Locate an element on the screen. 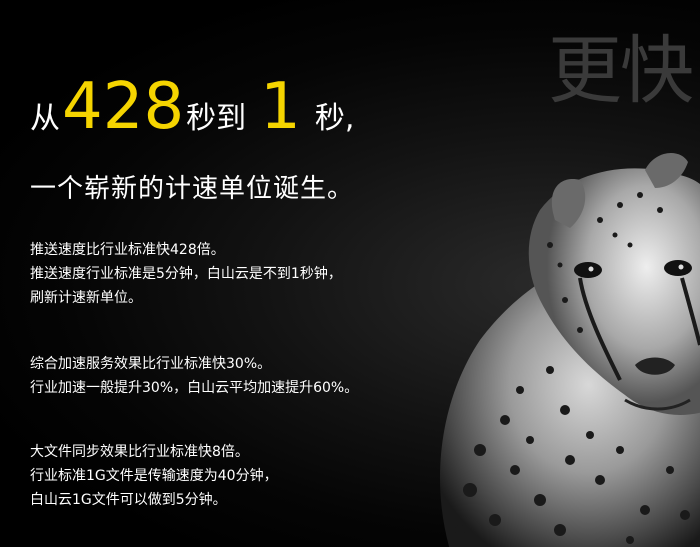 This screenshot has height=547, width=700. watermark-text: 更快 is located at coordinates (621, 71).